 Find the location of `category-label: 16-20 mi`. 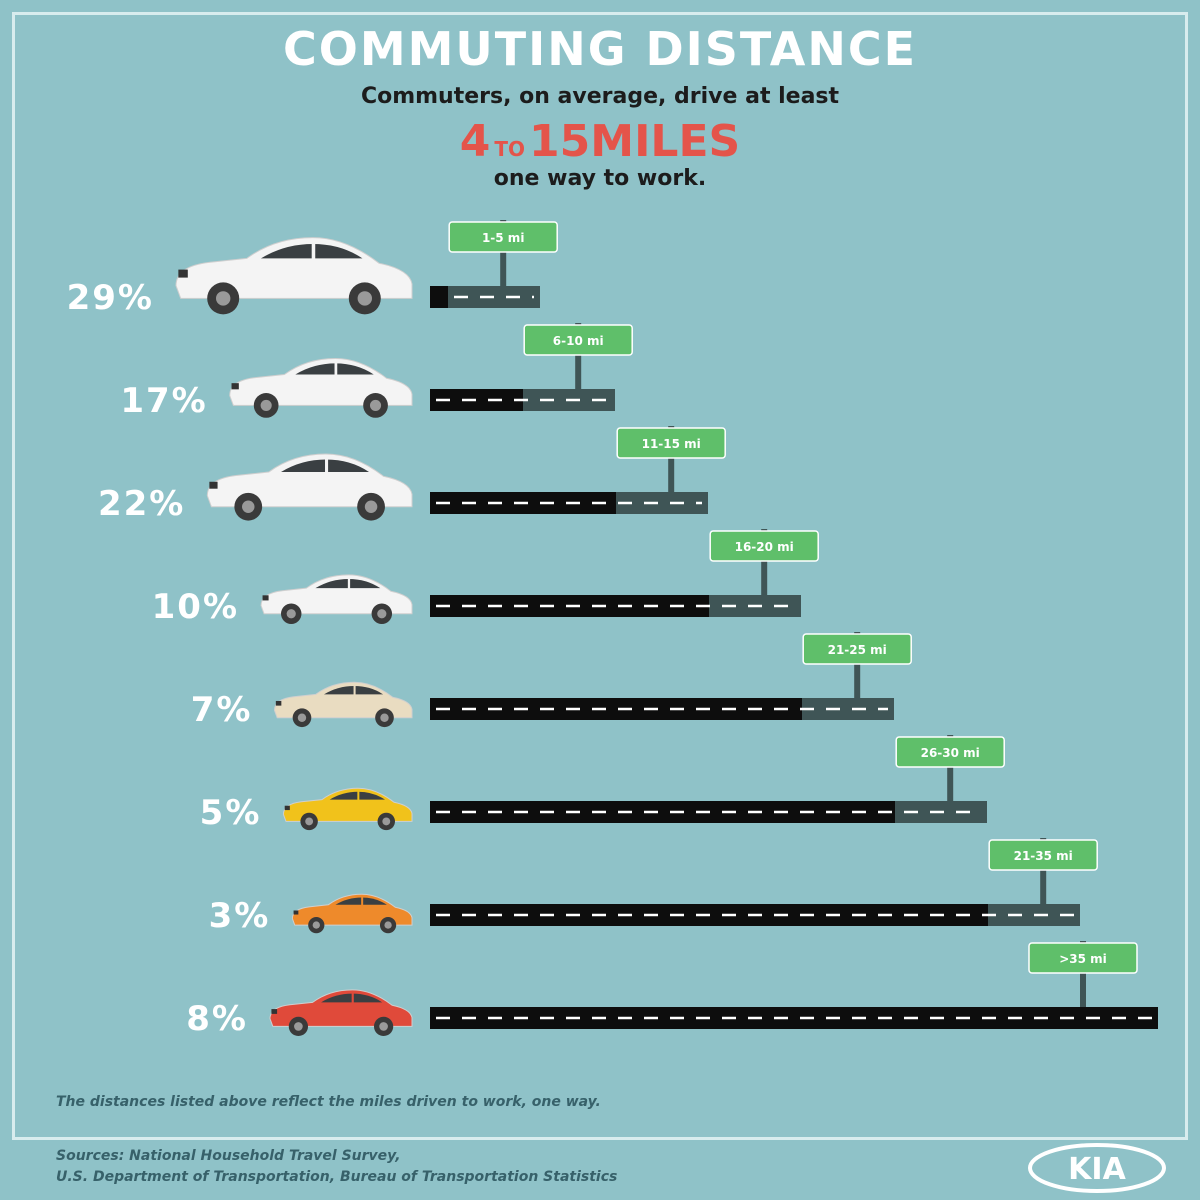

category-label: 16-20 mi is located at coordinates (764, 547).